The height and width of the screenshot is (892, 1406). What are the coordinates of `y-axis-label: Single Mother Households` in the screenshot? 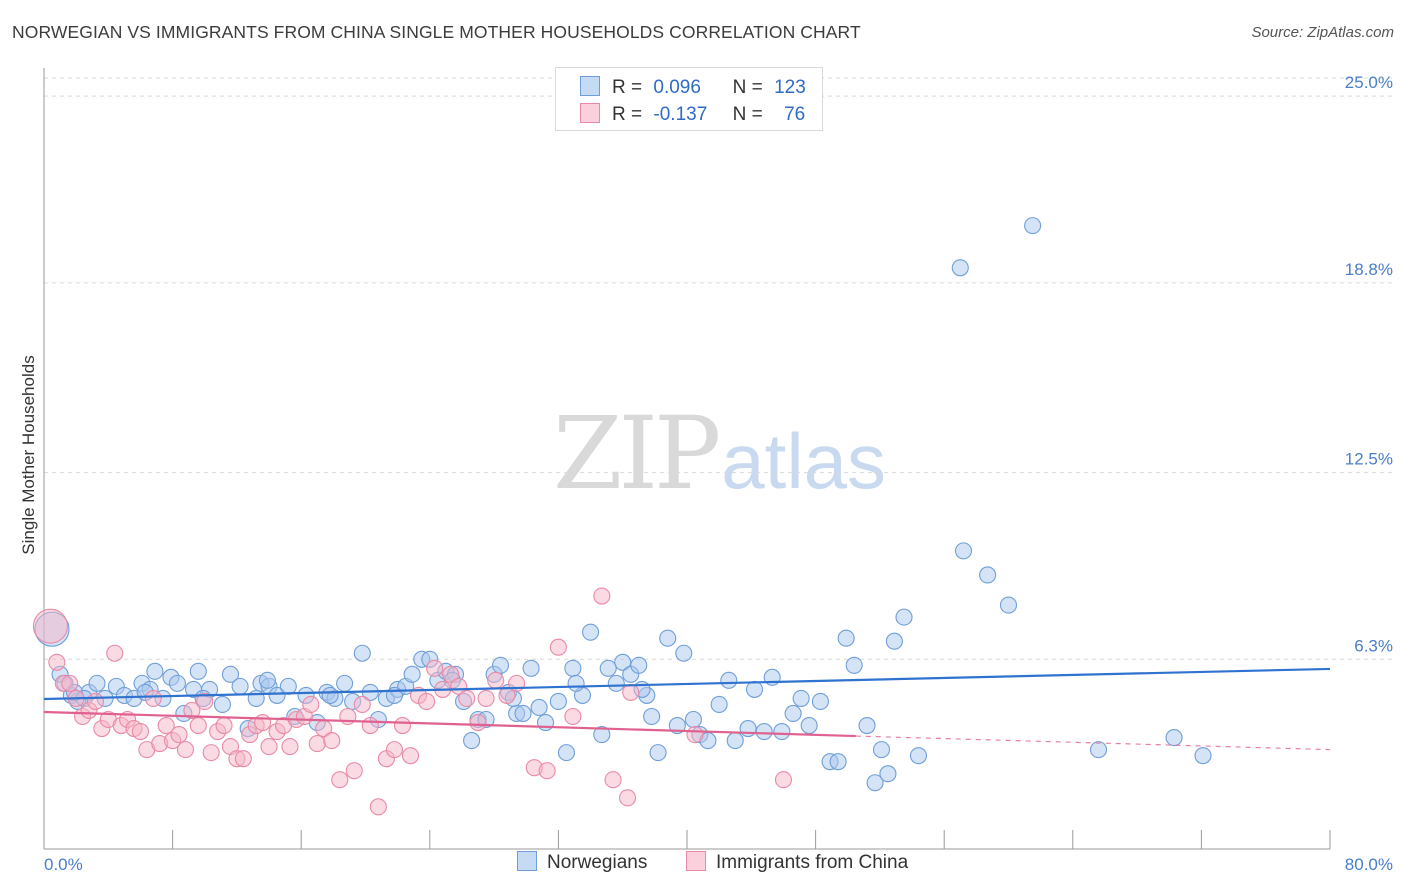 It's located at (28, 454).